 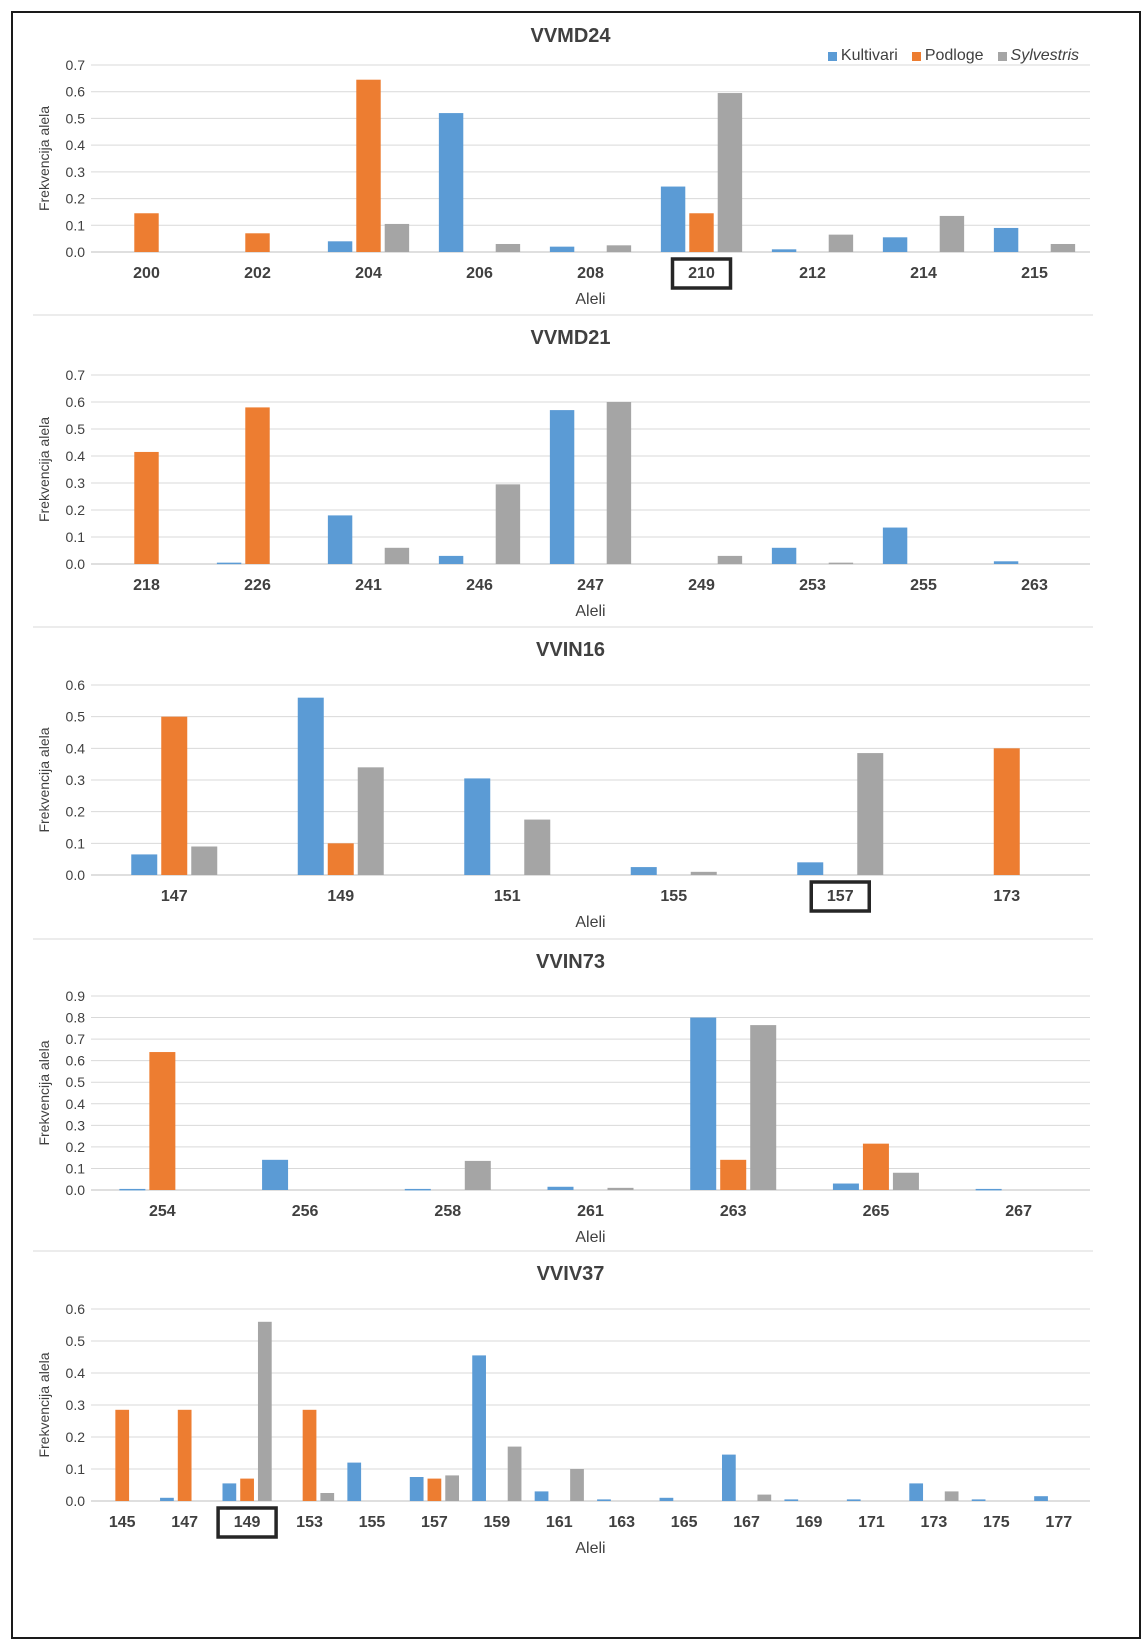 What do you see at coordinates (812, 585) in the screenshot?
I see `x-tick-label: 253` at bounding box center [812, 585].